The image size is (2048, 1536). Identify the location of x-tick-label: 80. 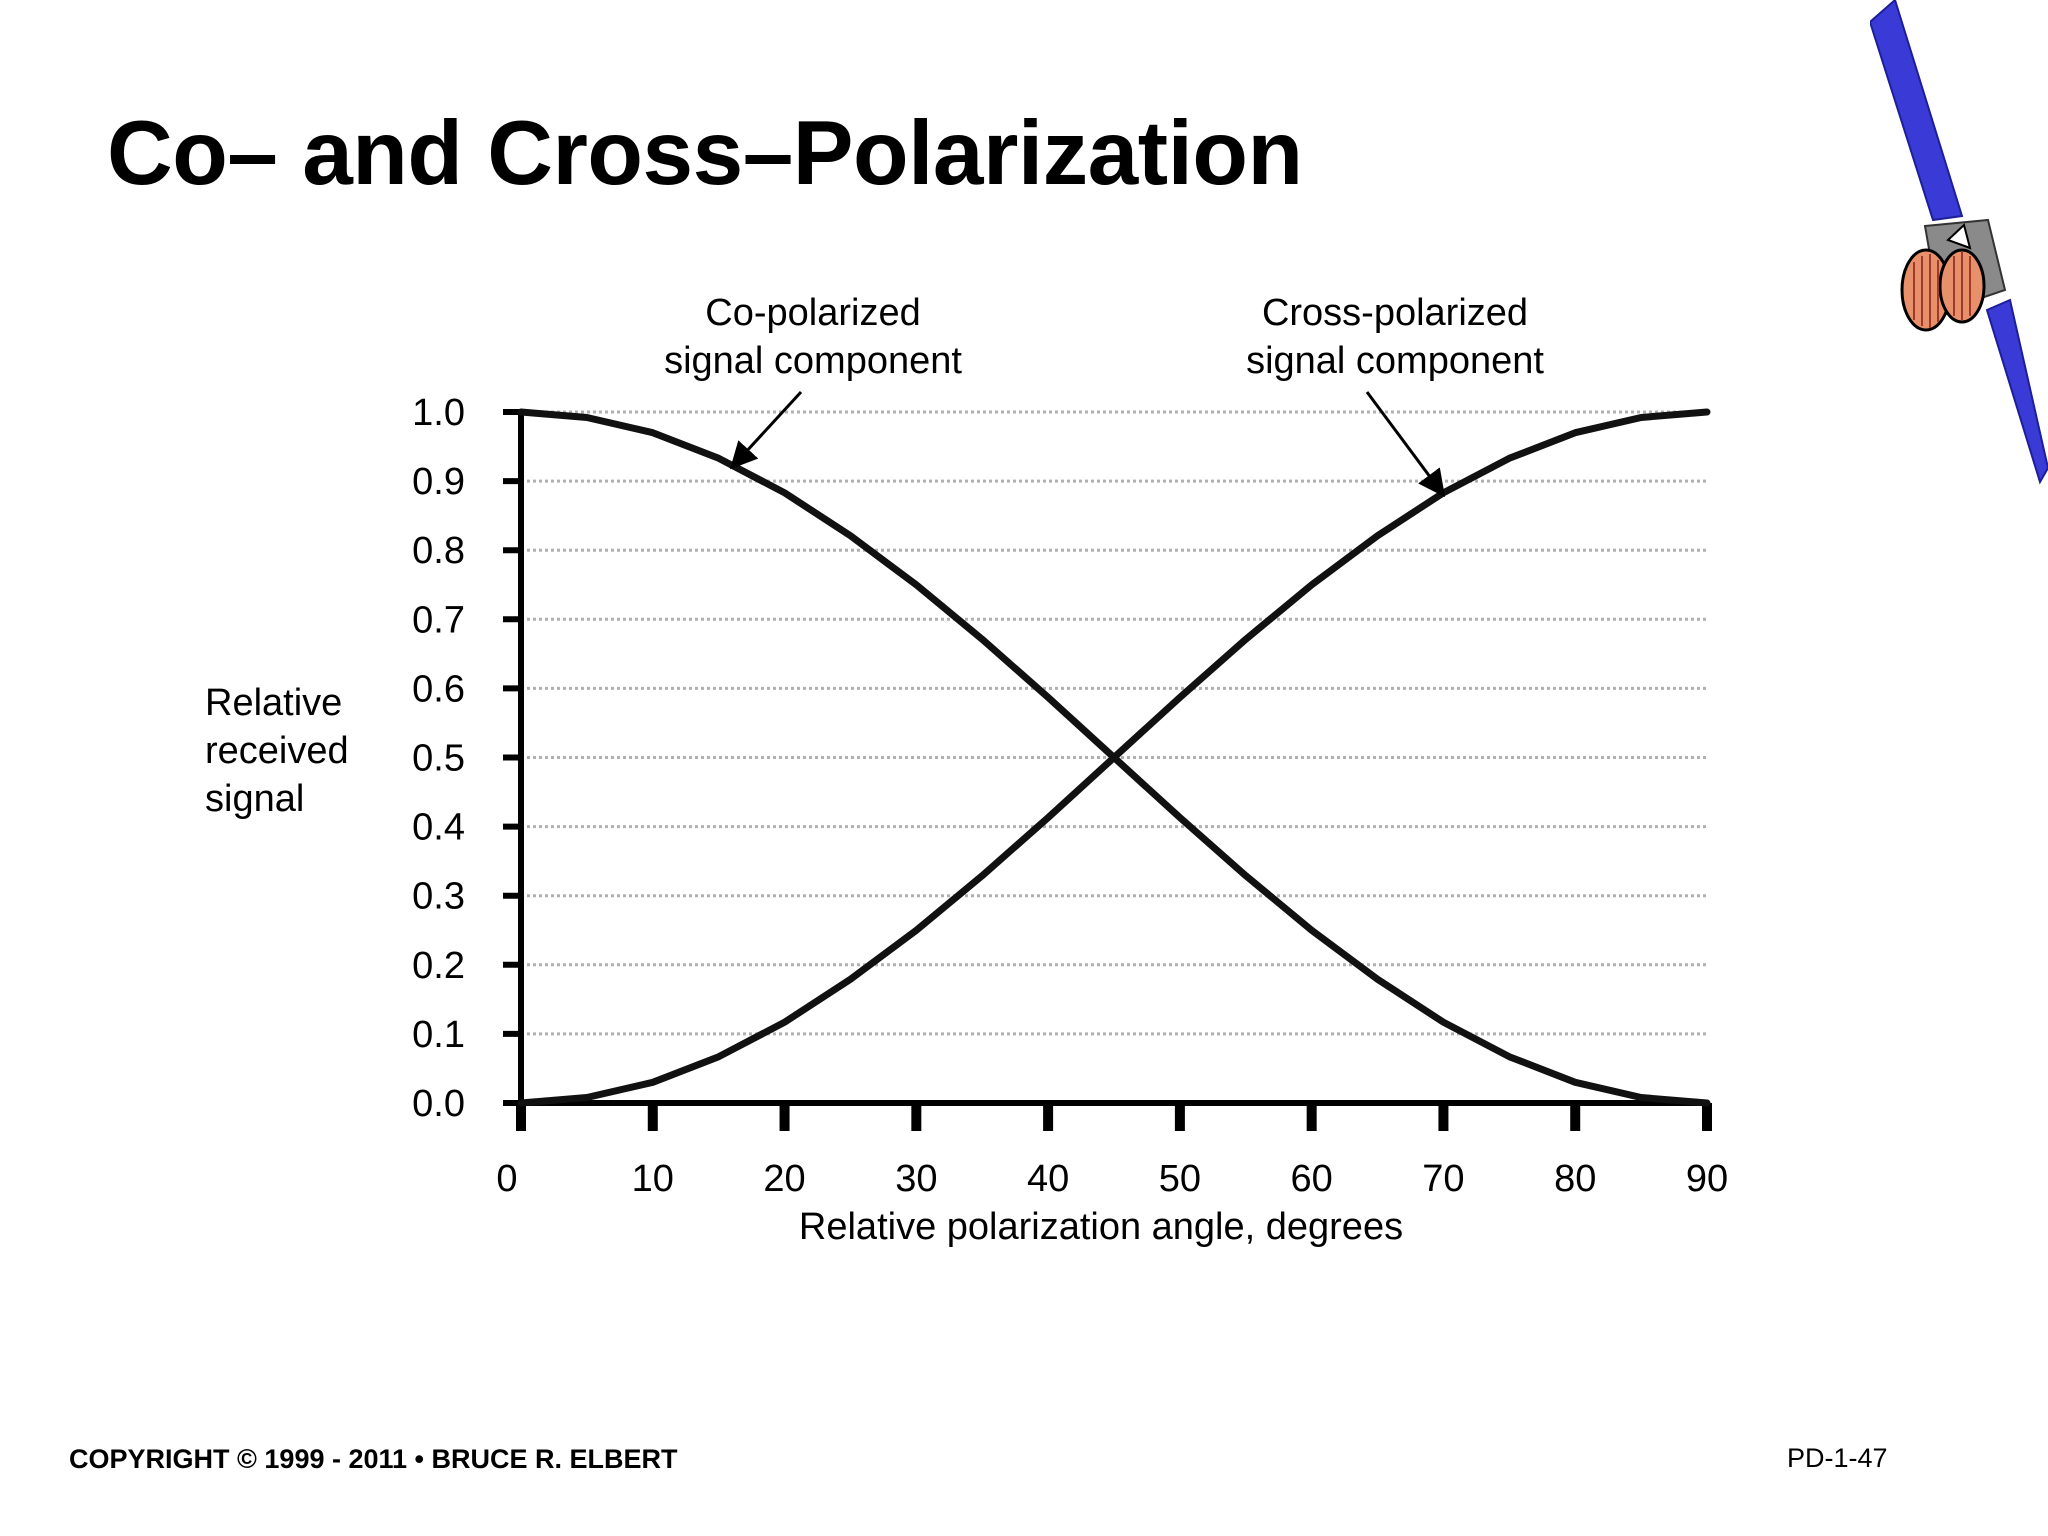
(1575, 1179).